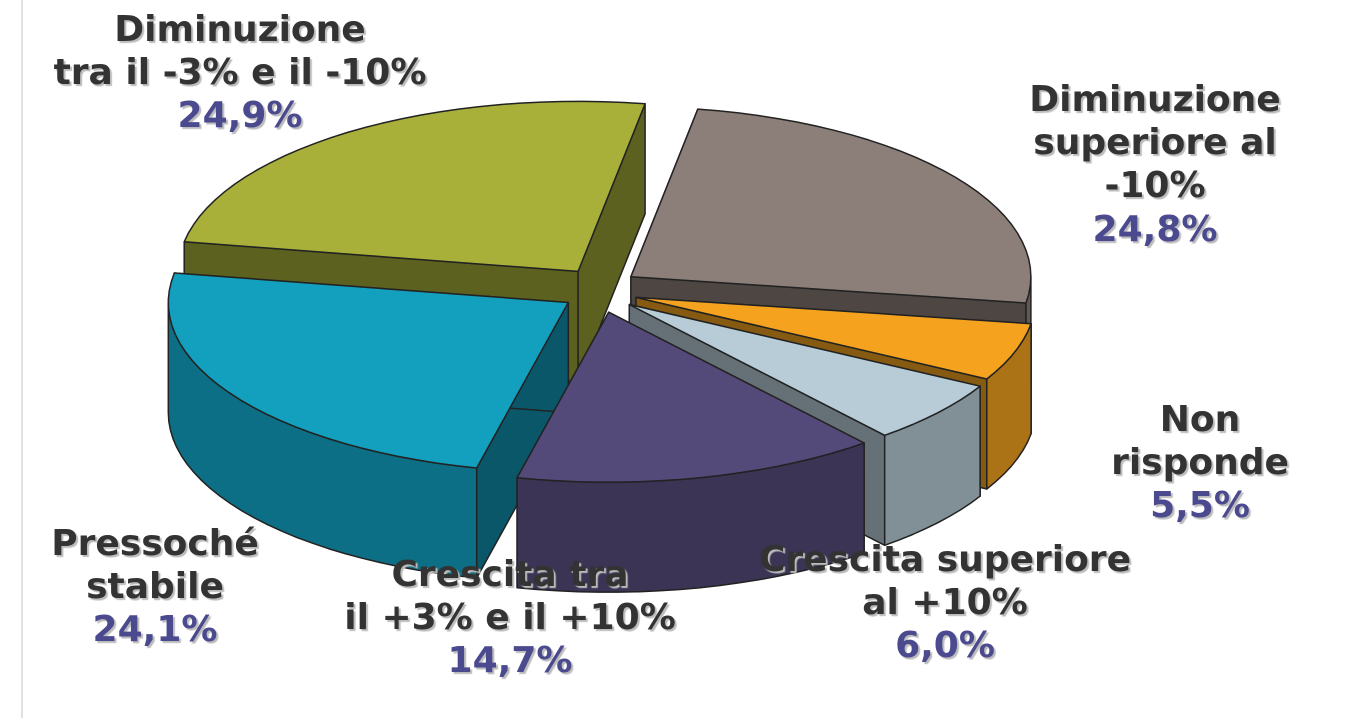 The image size is (1371, 718). Describe the element at coordinates (155, 565) in the screenshot. I see `category-label: Pressoché stabile` at that location.